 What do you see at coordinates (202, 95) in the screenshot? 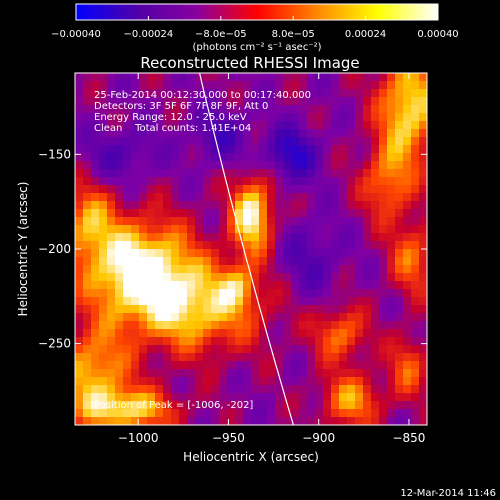
I see `annotation-time-range: 25-Feb-2014 00:12:30.000 to 00:17:40.000` at bounding box center [202, 95].